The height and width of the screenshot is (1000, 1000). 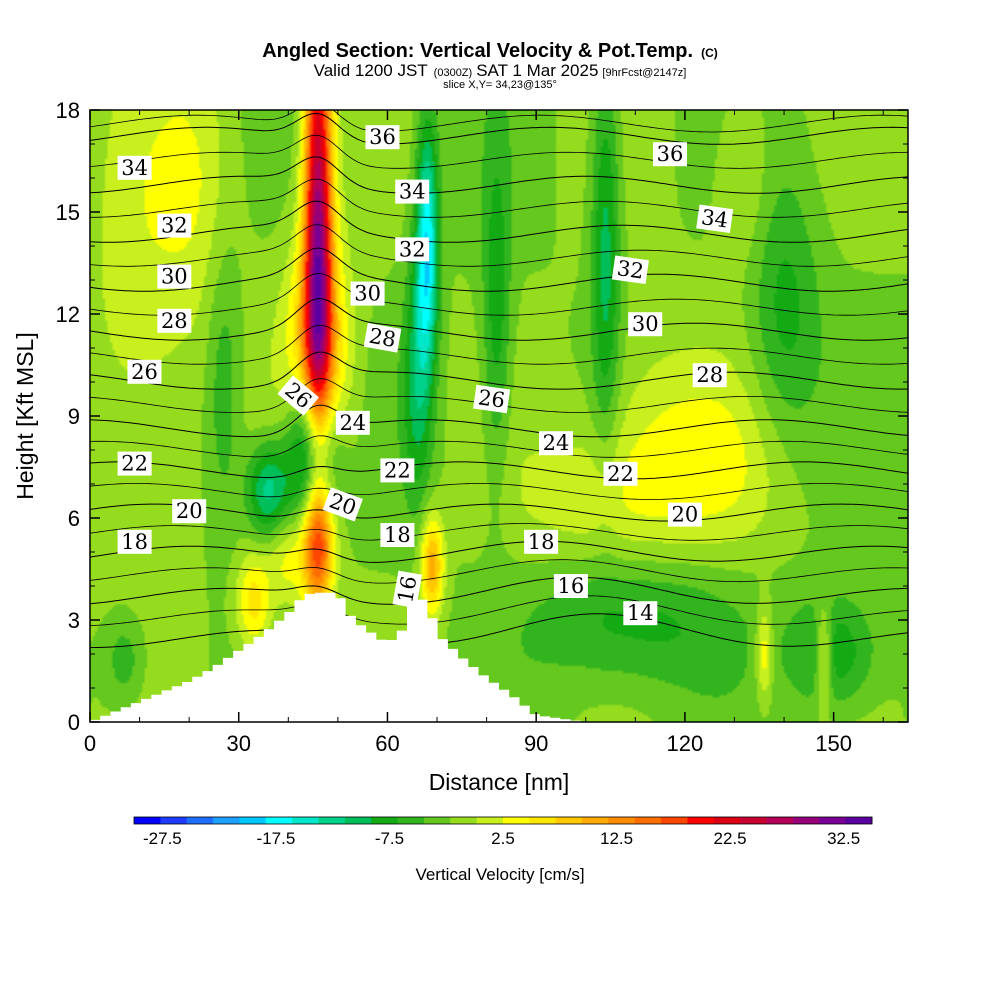 I want to click on y-tick-label: 12, so click(x=68, y=314).